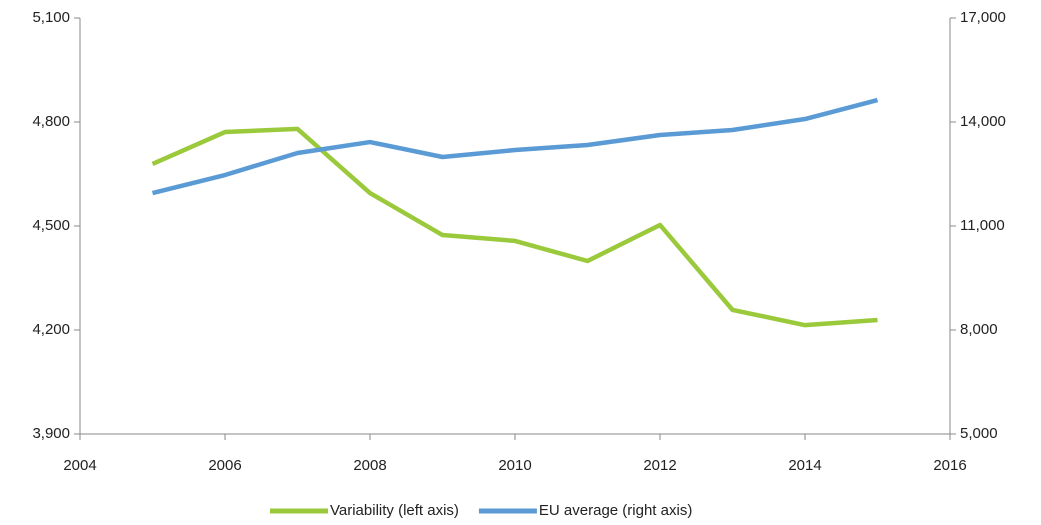  Describe the element at coordinates (982, 225) in the screenshot. I see `y2-tick-label: 11,000` at that location.